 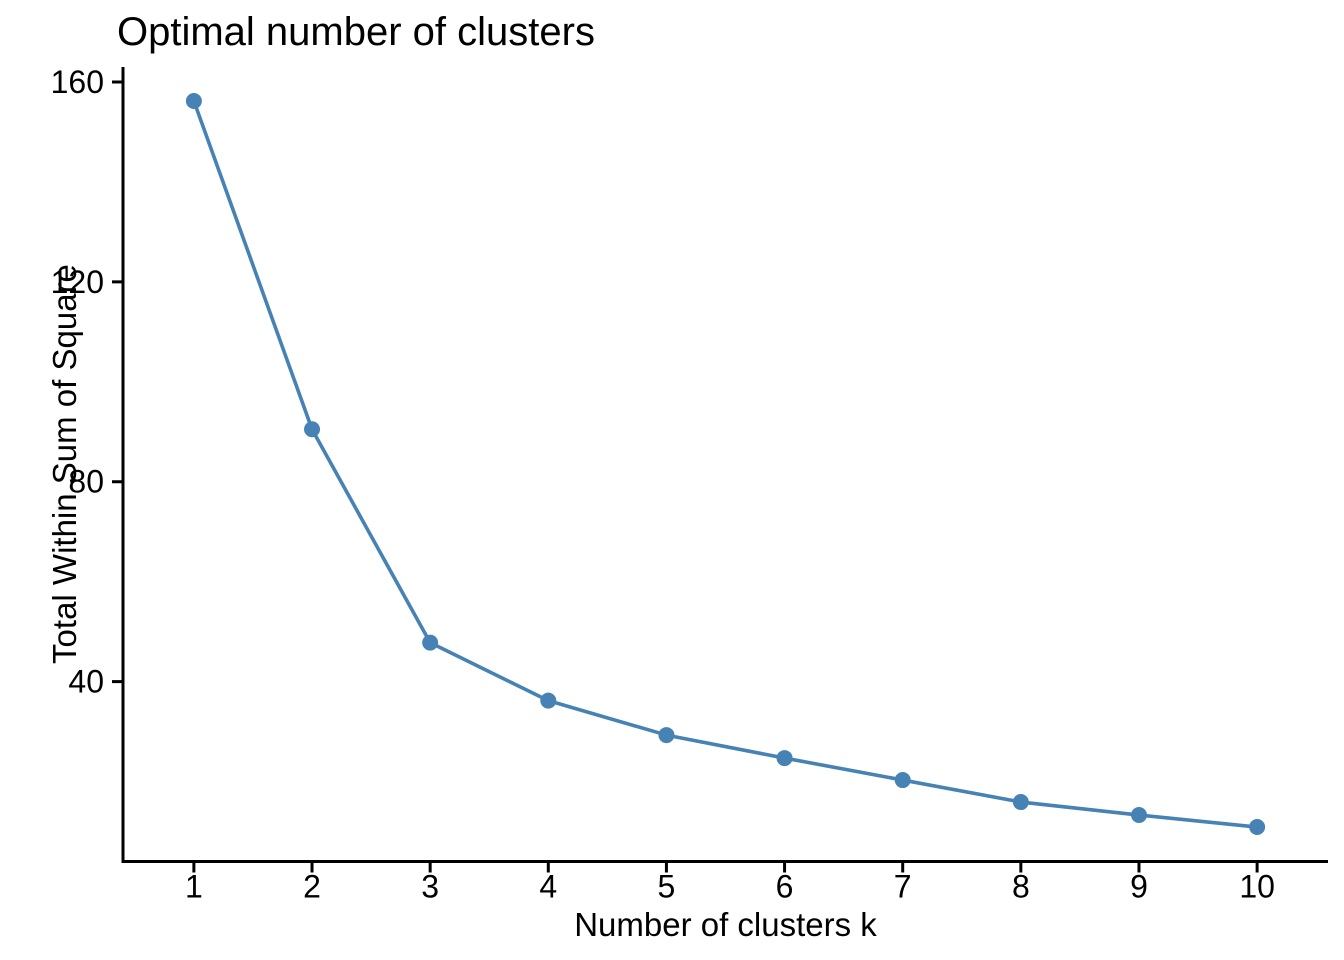 What do you see at coordinates (1021, 887) in the screenshot?
I see `x-tick-label: 8` at bounding box center [1021, 887].